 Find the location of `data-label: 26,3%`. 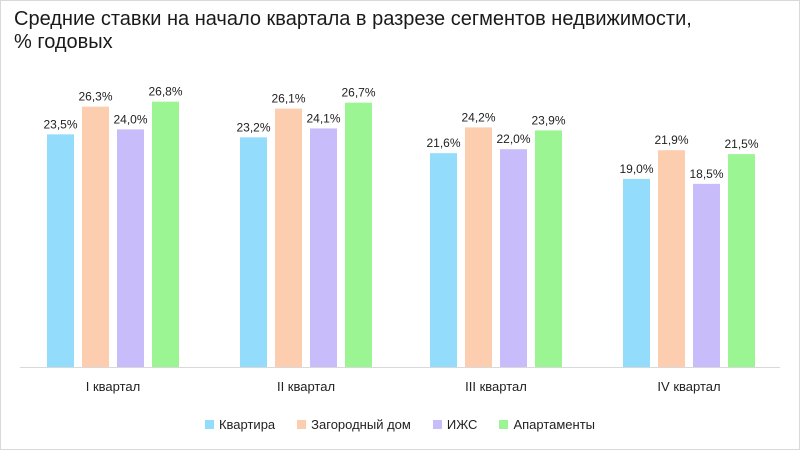

data-label: 26,3% is located at coordinates (95, 97).